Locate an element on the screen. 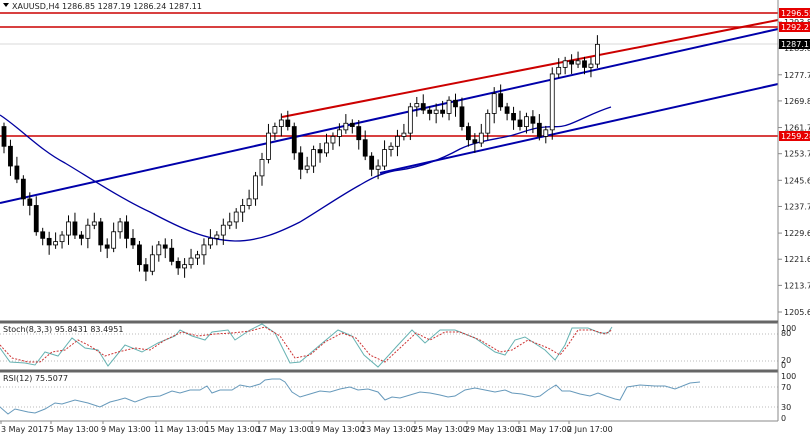 The image size is (810, 435). trendline-red-upper is located at coordinates (530, 68).